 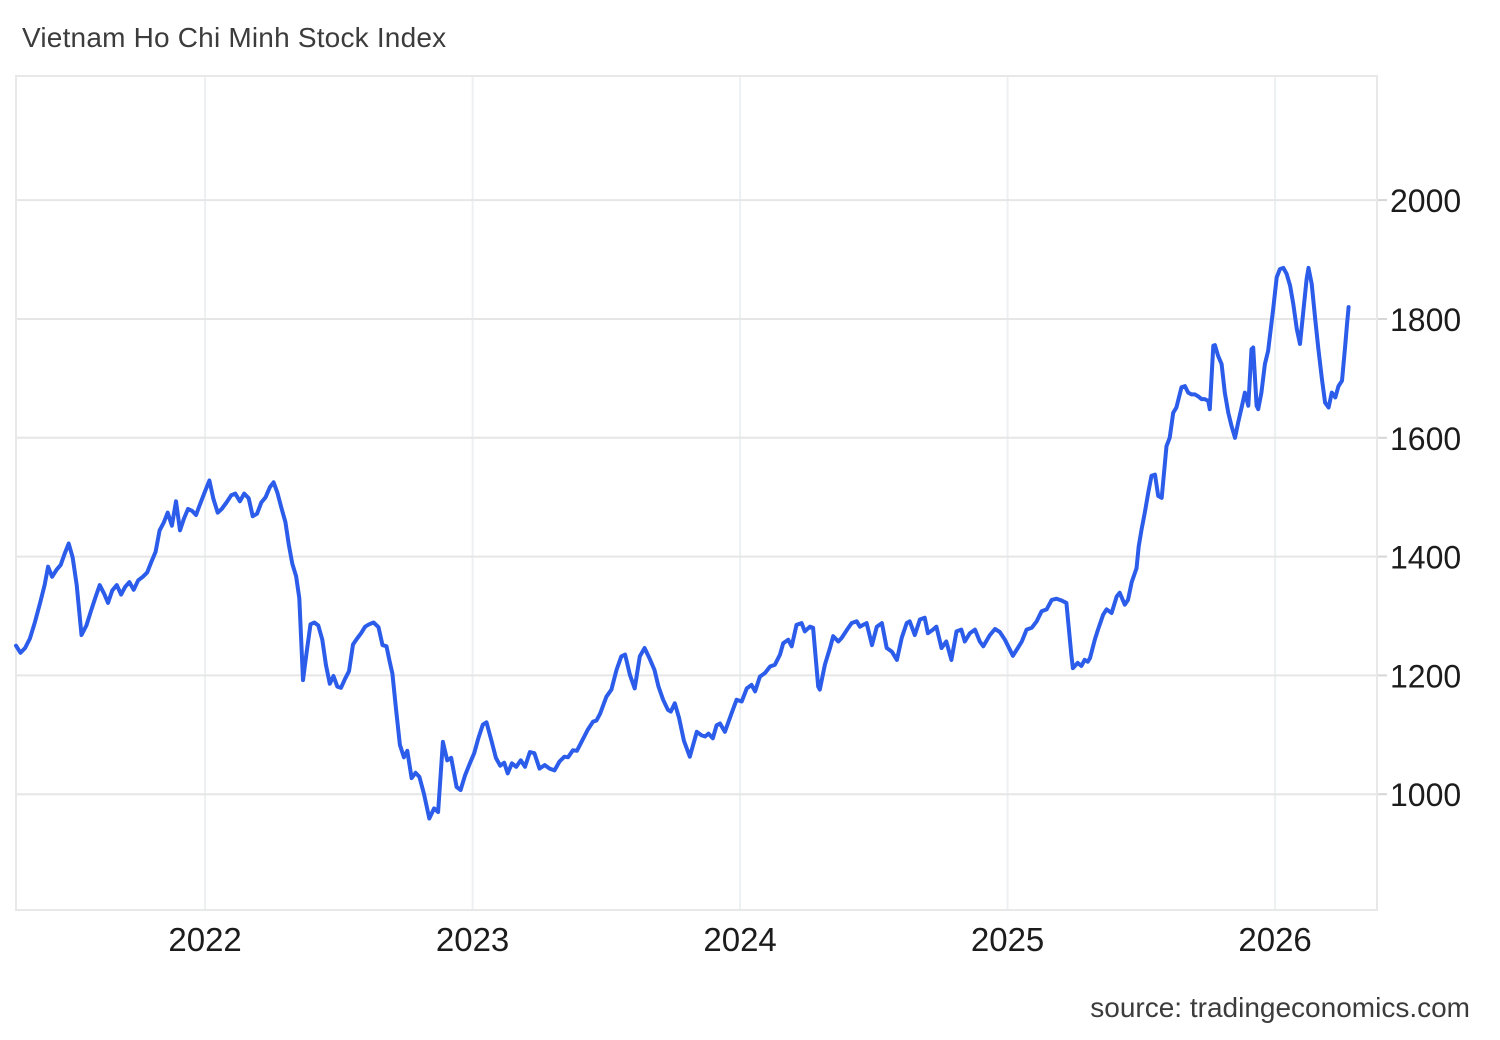 I want to click on x-axis-label: 2026, so click(x=1274, y=939).